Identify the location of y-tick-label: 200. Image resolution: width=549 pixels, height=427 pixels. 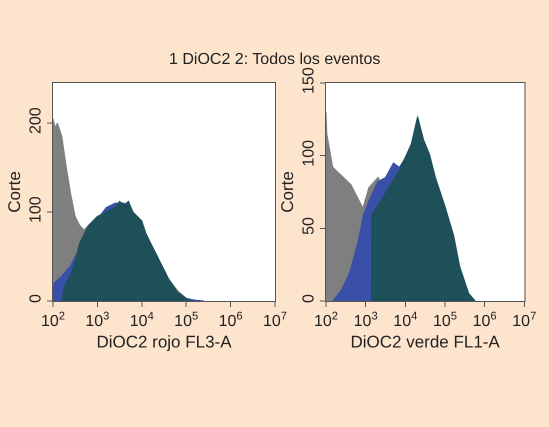
(36, 120).